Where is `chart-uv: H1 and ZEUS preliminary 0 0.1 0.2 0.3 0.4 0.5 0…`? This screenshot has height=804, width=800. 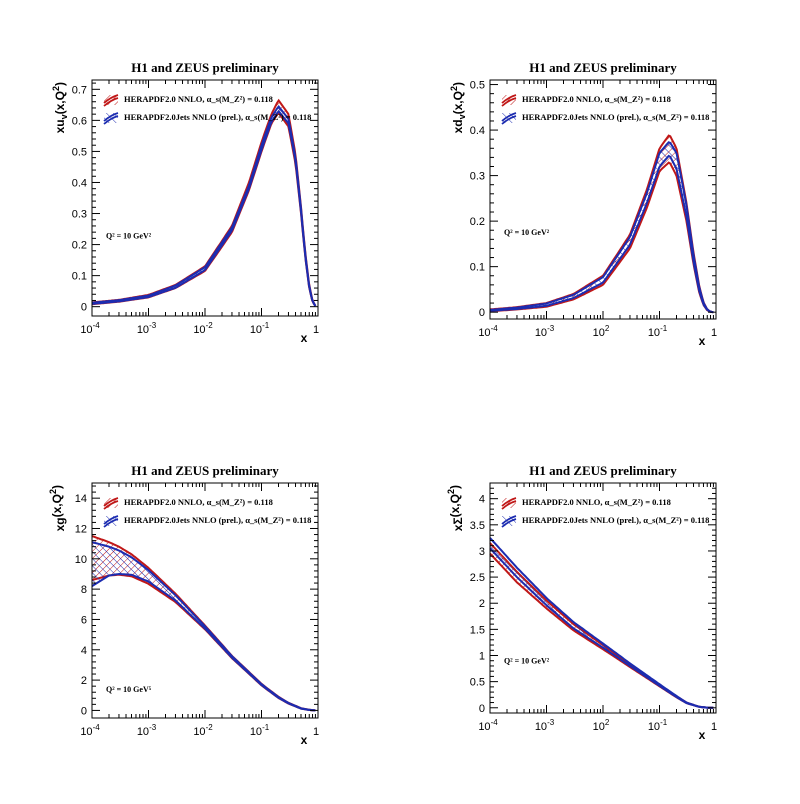 chart-uv: H1 and ZEUS preliminary 0 0.1 0.2 0.3 0.4 0.5 0… is located at coordinates (185, 202).